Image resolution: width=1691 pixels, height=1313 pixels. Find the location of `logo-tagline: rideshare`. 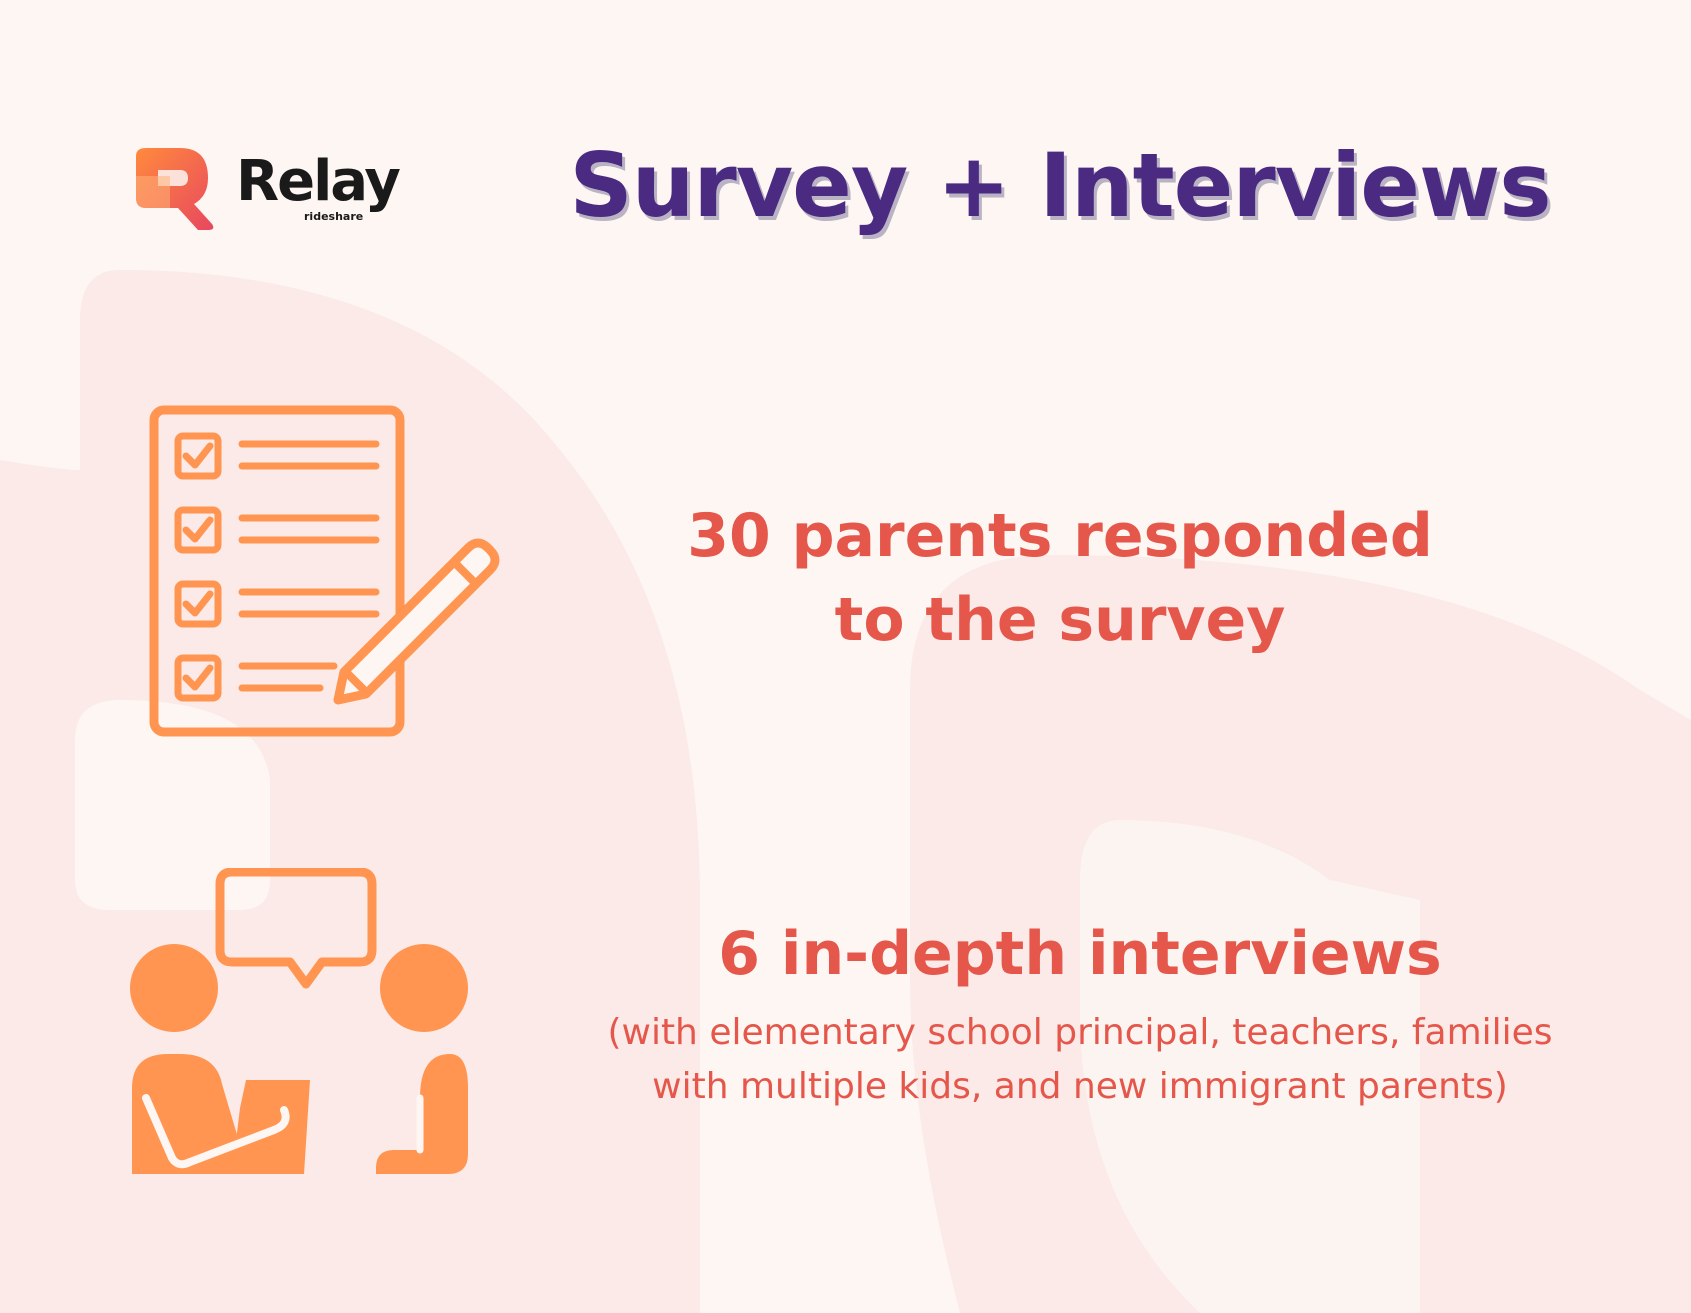

logo-tagline: rideshare is located at coordinates (334, 216).